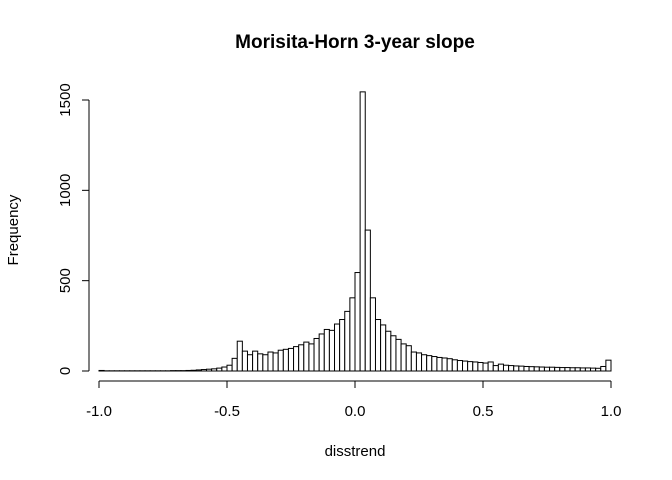  I want to click on chart-title: Morisita-Horn 3-year slope, so click(355, 42).